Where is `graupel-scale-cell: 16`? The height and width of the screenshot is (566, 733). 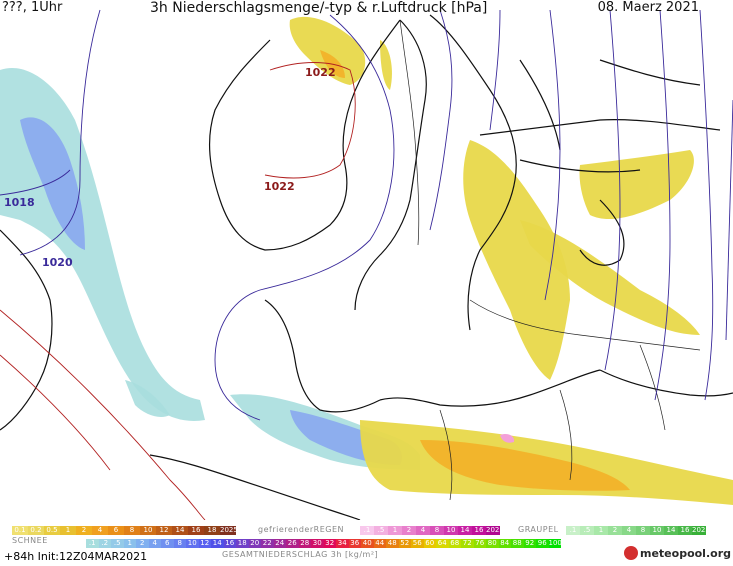
graupel-scale-cell: 16 is located at coordinates (685, 530).